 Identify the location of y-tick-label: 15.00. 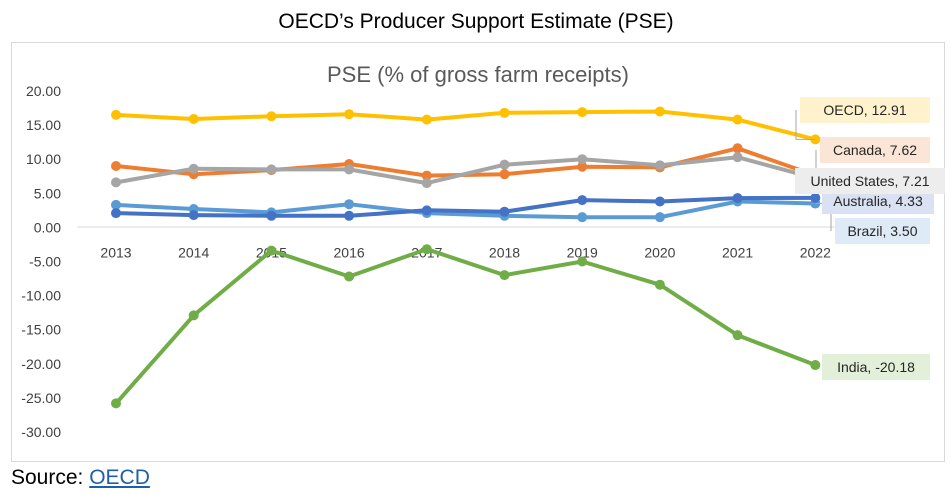
(43, 125).